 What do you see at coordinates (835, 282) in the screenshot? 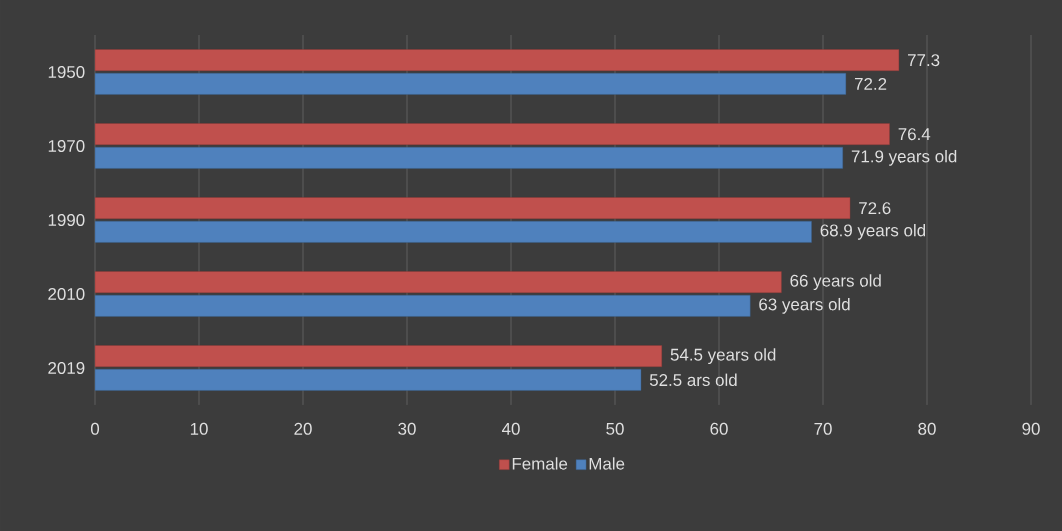
I see `data-label: 66 years old` at bounding box center [835, 282].